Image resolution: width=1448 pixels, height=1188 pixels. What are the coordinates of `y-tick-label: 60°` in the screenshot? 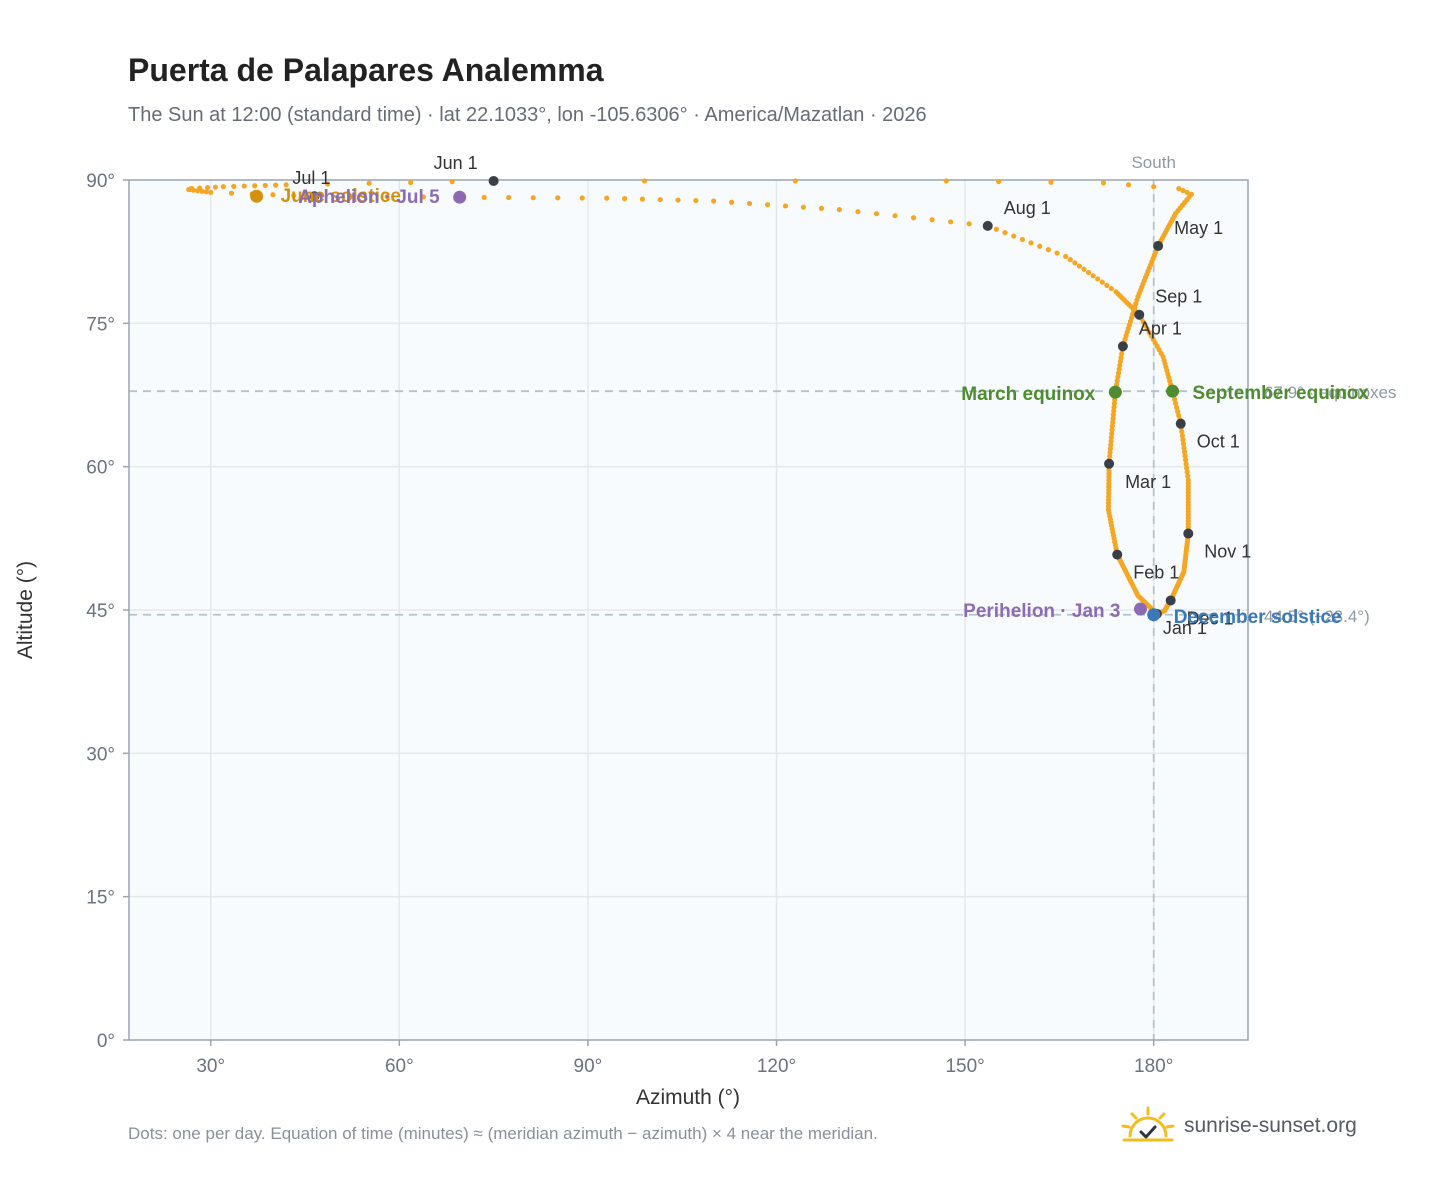 It's located at (100, 468).